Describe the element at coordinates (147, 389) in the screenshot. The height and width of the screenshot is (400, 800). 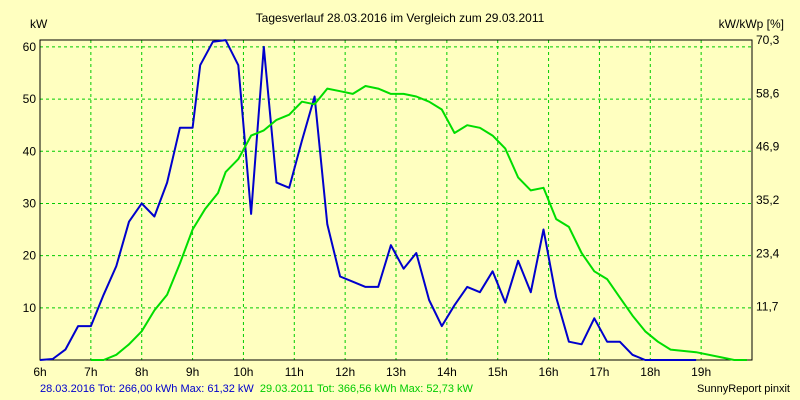
I see `footer-blue-label: 28.03.2016 Tot: 266,00 kWh Max: 61,32 kW` at that location.